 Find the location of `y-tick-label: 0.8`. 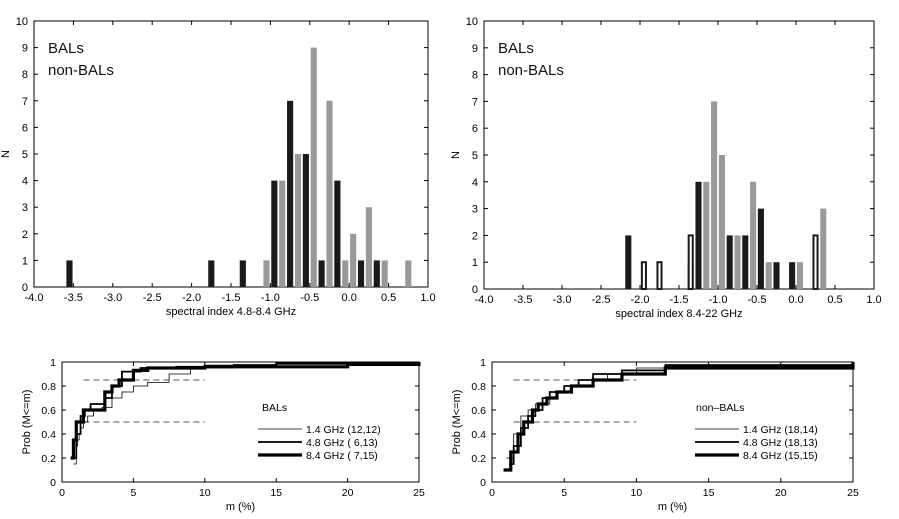

y-tick-label: 0.8 is located at coordinates (48, 387).